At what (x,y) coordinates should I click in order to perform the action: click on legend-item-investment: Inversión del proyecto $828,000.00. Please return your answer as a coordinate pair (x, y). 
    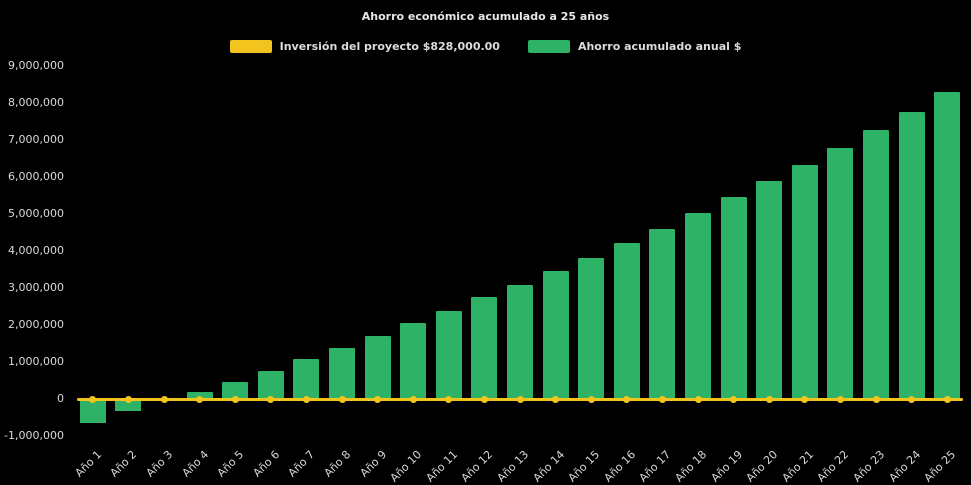
    Looking at the image, I should click on (364, 46).